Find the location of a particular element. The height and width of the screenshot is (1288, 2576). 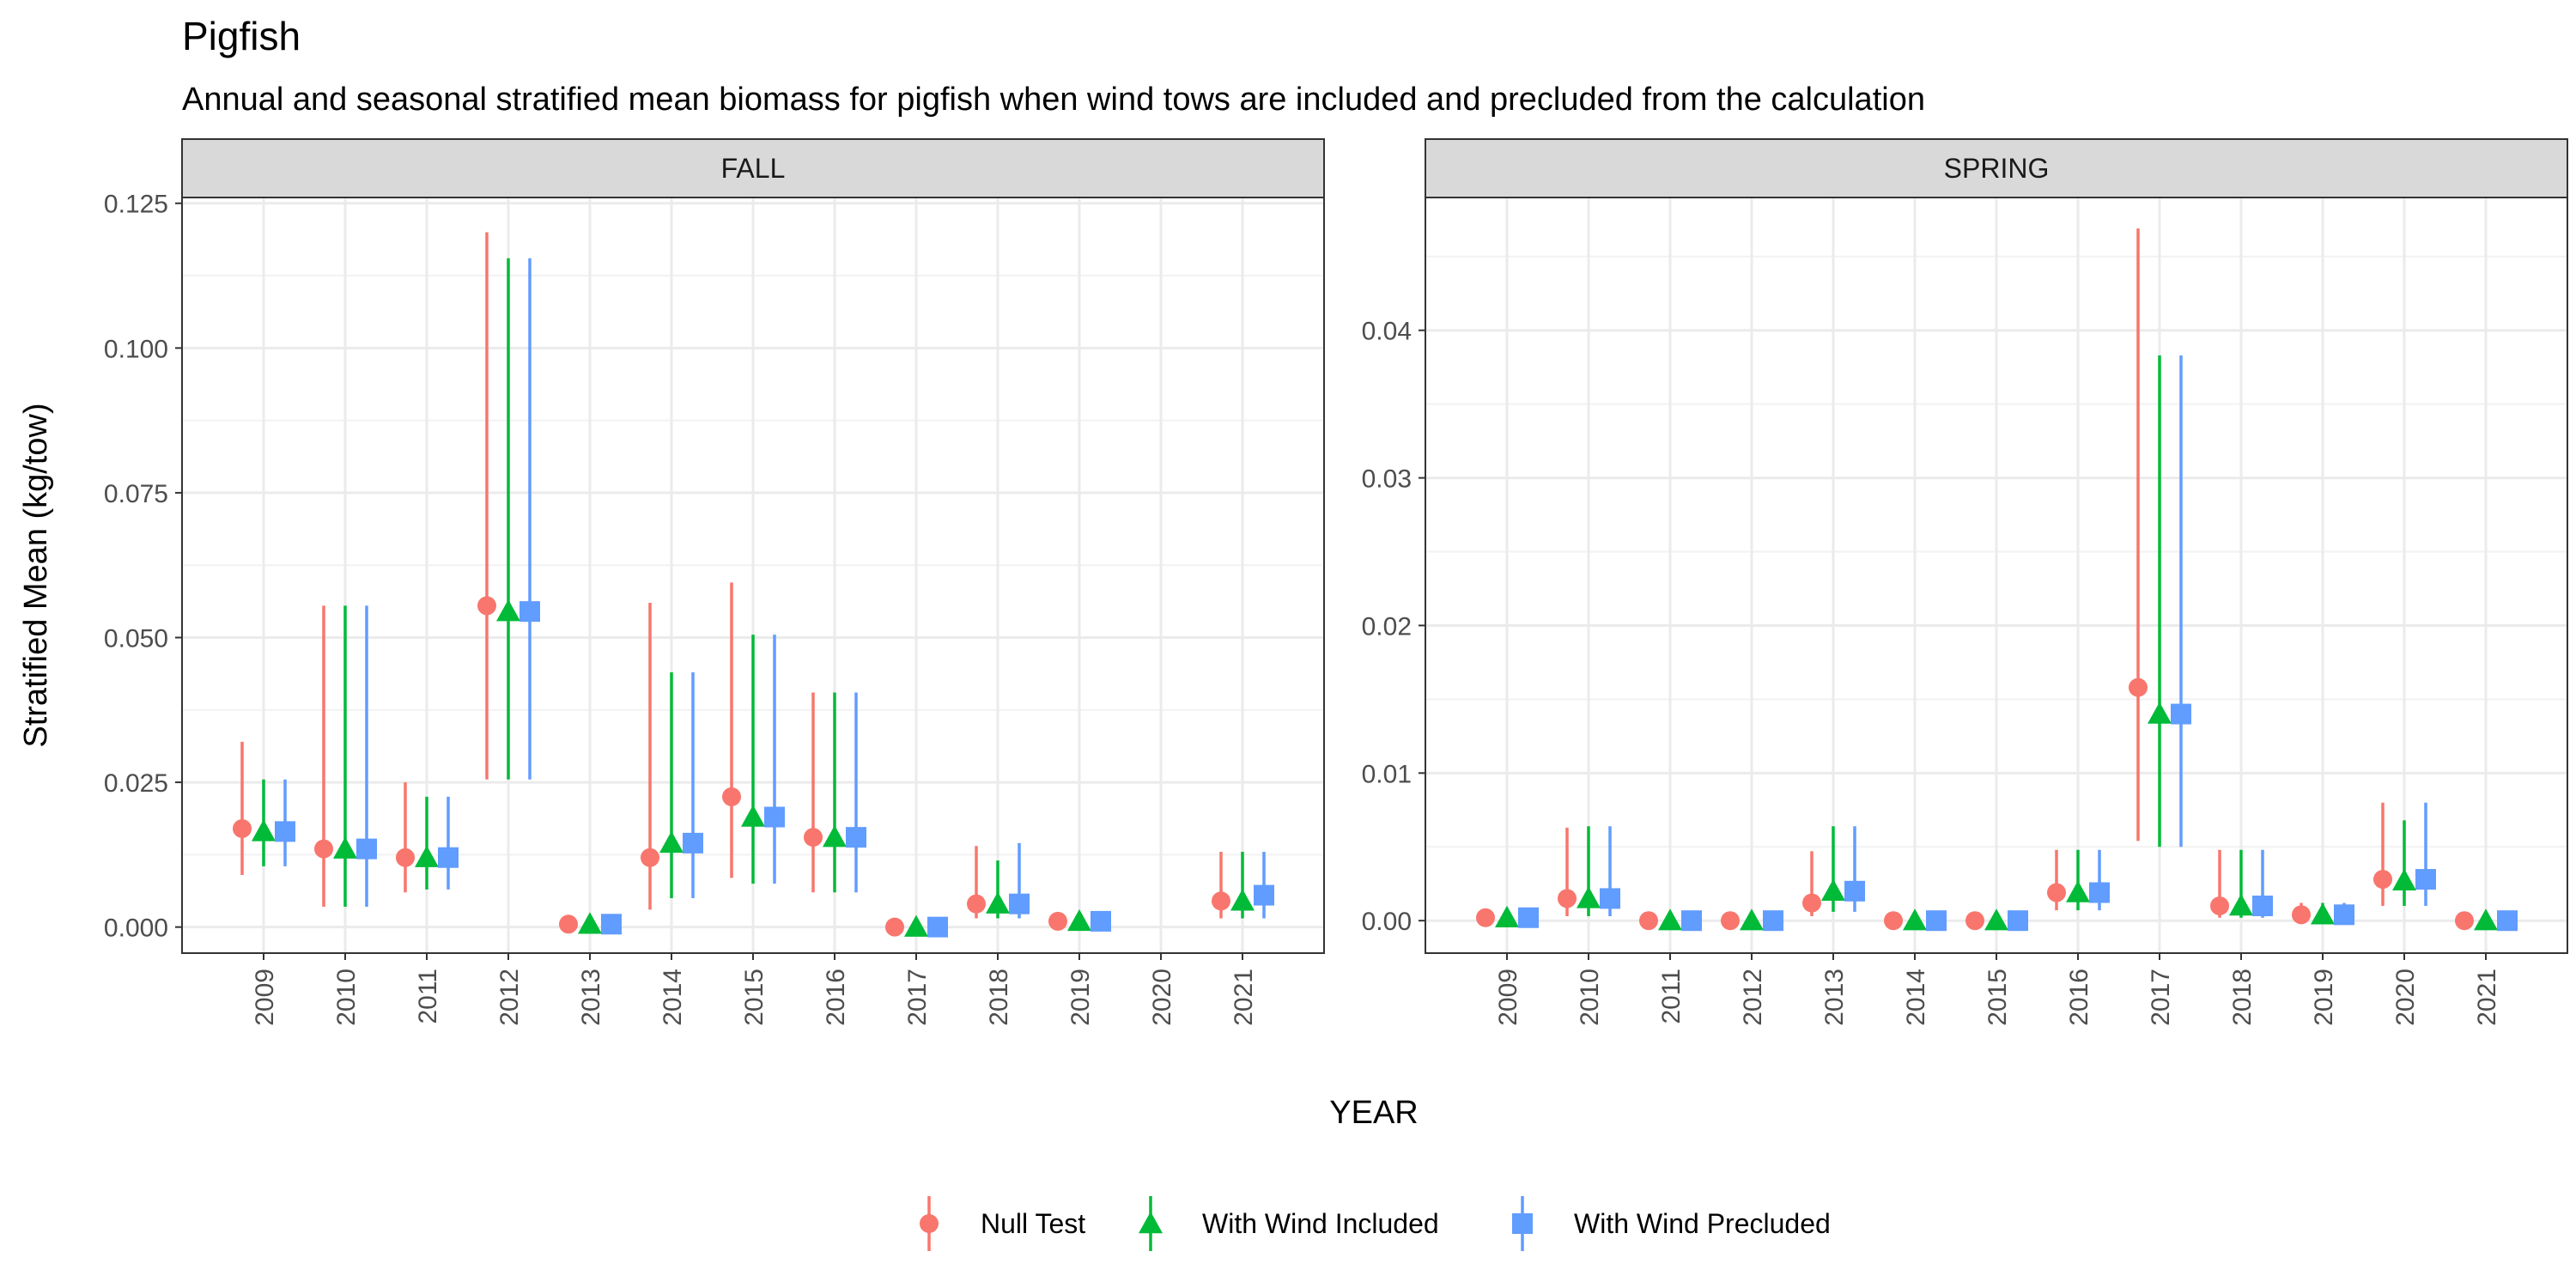

y-tick-label: 0.100 is located at coordinates (136, 349).